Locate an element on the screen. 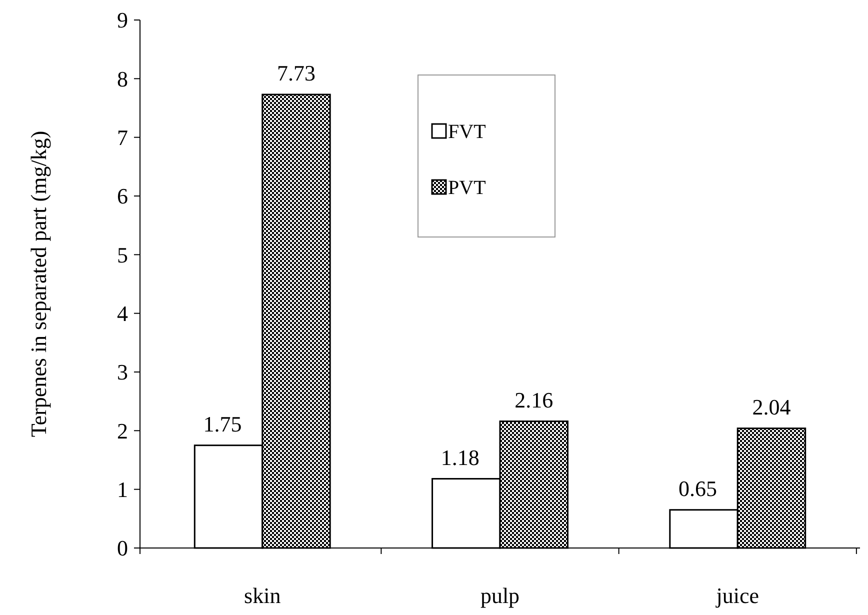 This screenshot has height=615, width=868. y-axis-title: Terpenes in separated part (mg/kg) is located at coordinates (38, 284).